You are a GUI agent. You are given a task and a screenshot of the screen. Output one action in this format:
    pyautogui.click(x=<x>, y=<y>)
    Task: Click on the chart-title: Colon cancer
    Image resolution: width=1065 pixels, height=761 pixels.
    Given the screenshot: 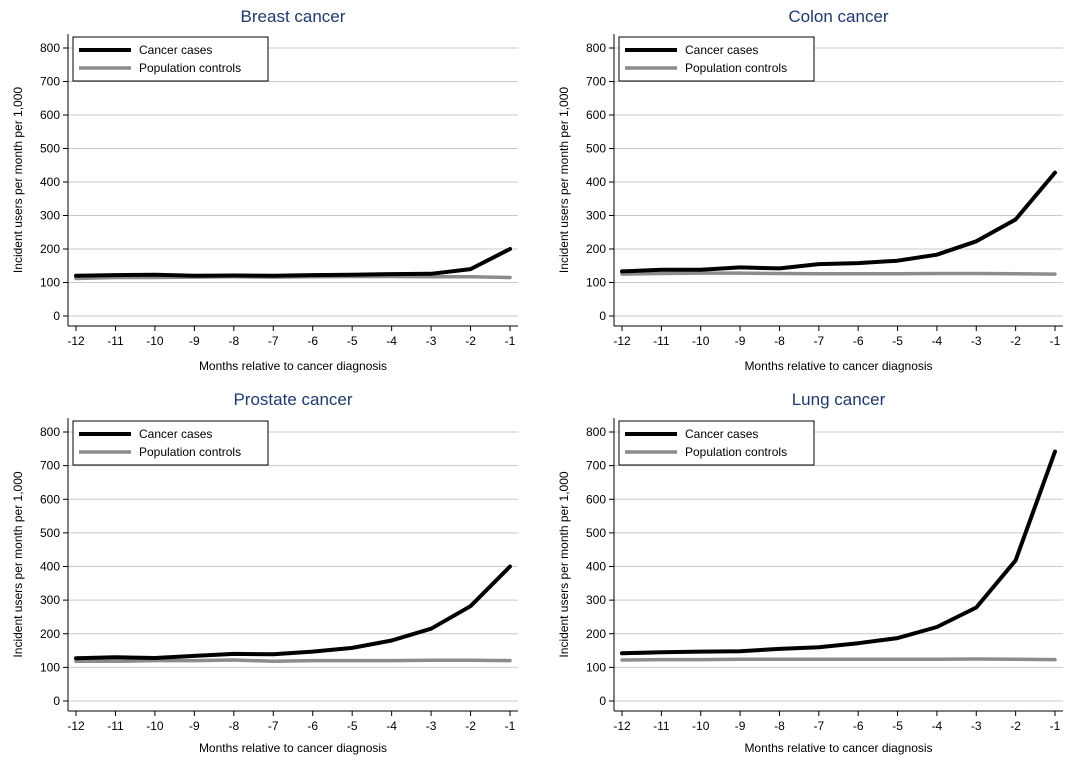 What is the action you would take?
    pyautogui.click(x=838, y=16)
    